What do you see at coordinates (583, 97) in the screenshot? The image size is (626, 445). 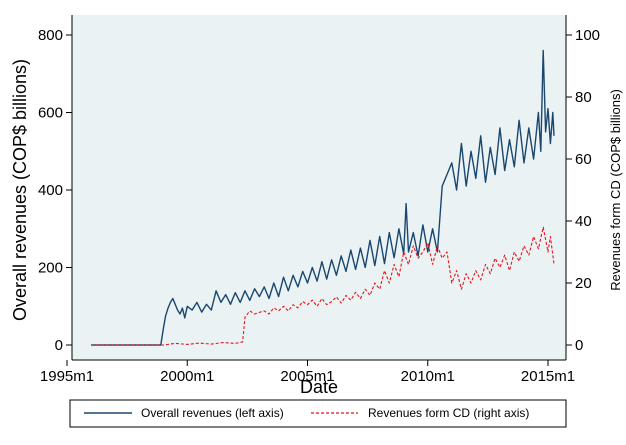 I see `right-tick-label: 80` at bounding box center [583, 97].